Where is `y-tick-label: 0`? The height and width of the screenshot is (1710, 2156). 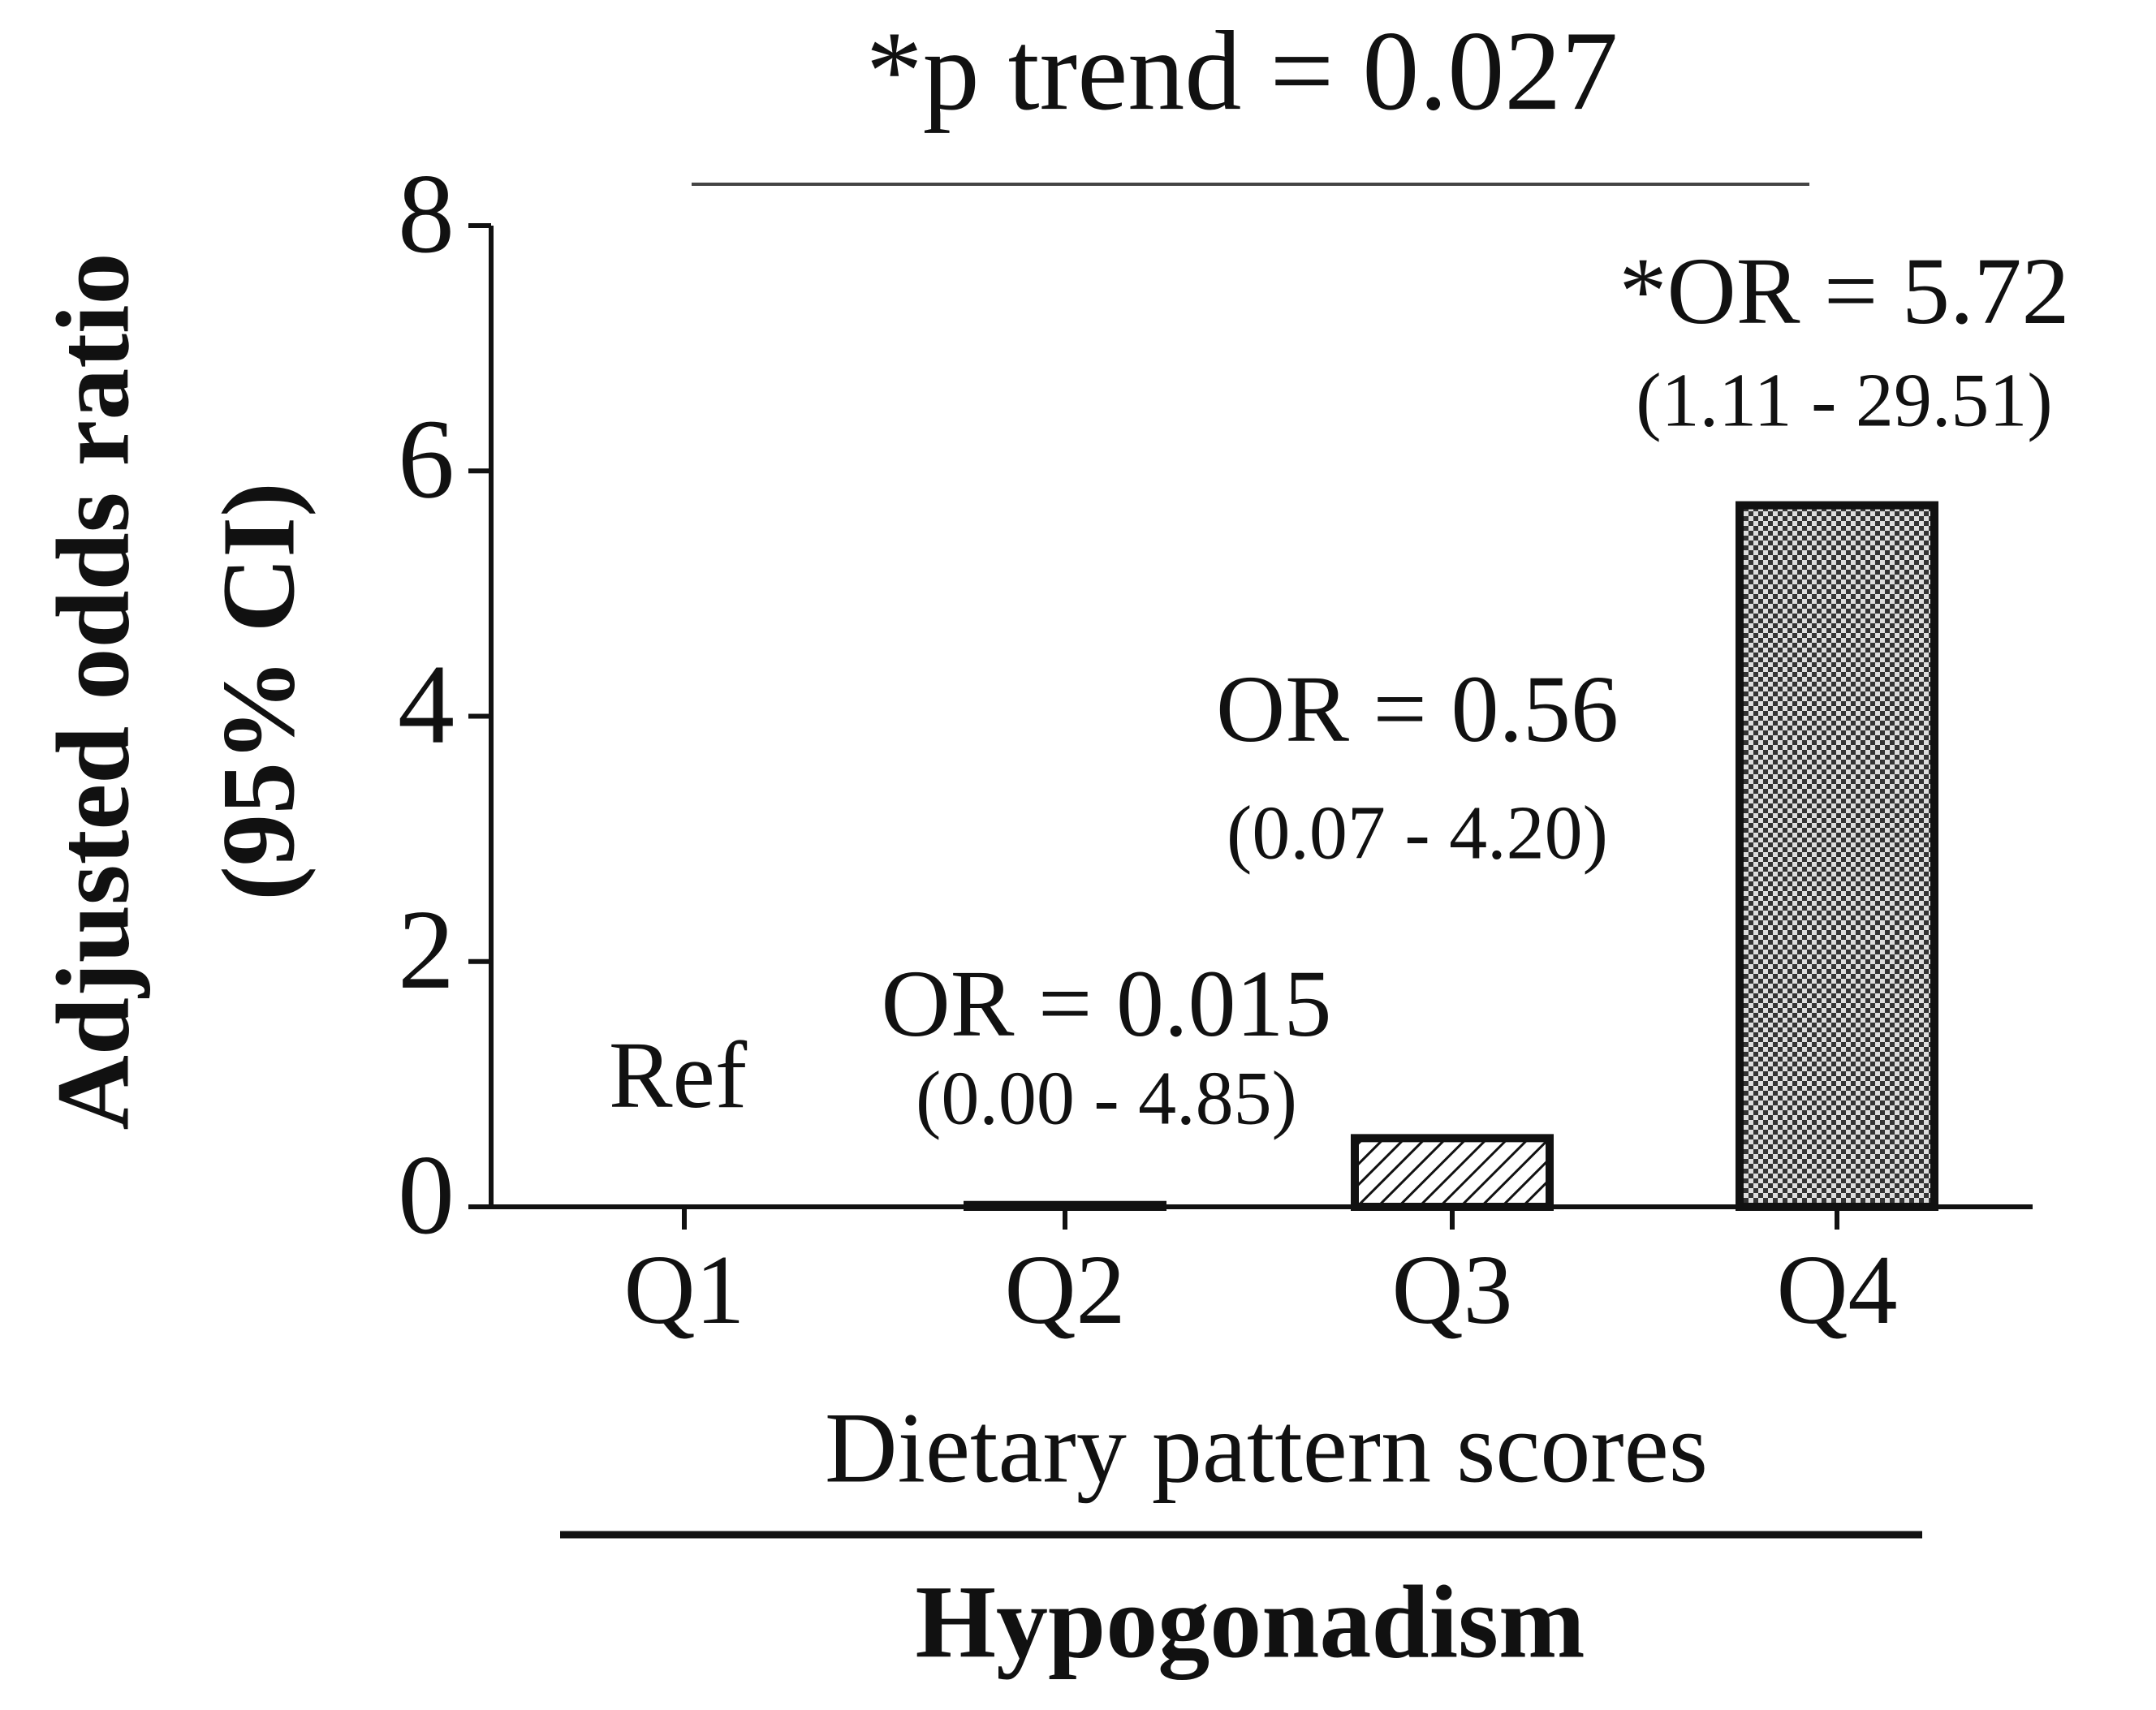
y-tick-label: 0 is located at coordinates (426, 1195).